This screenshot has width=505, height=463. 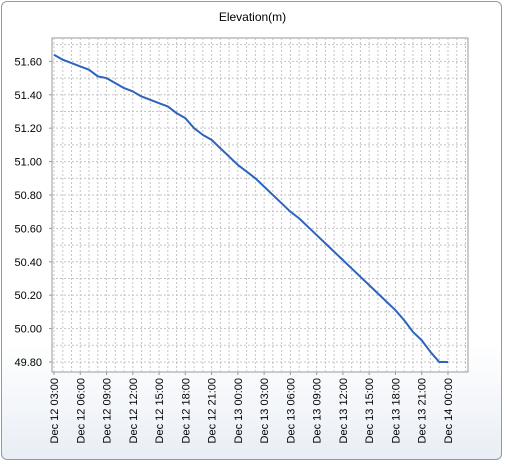 What do you see at coordinates (449, 410) in the screenshot?
I see `x-tick-label: Dec 14 00:00` at bounding box center [449, 410].